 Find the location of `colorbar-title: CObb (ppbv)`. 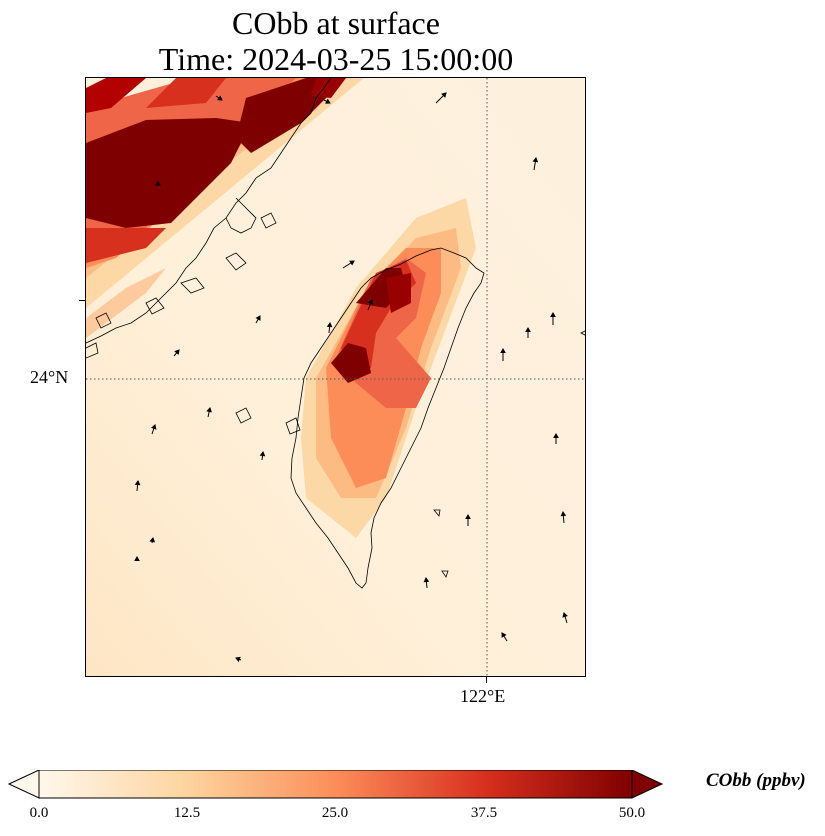

colorbar-title: CObb (ppbv) is located at coordinates (756, 780).